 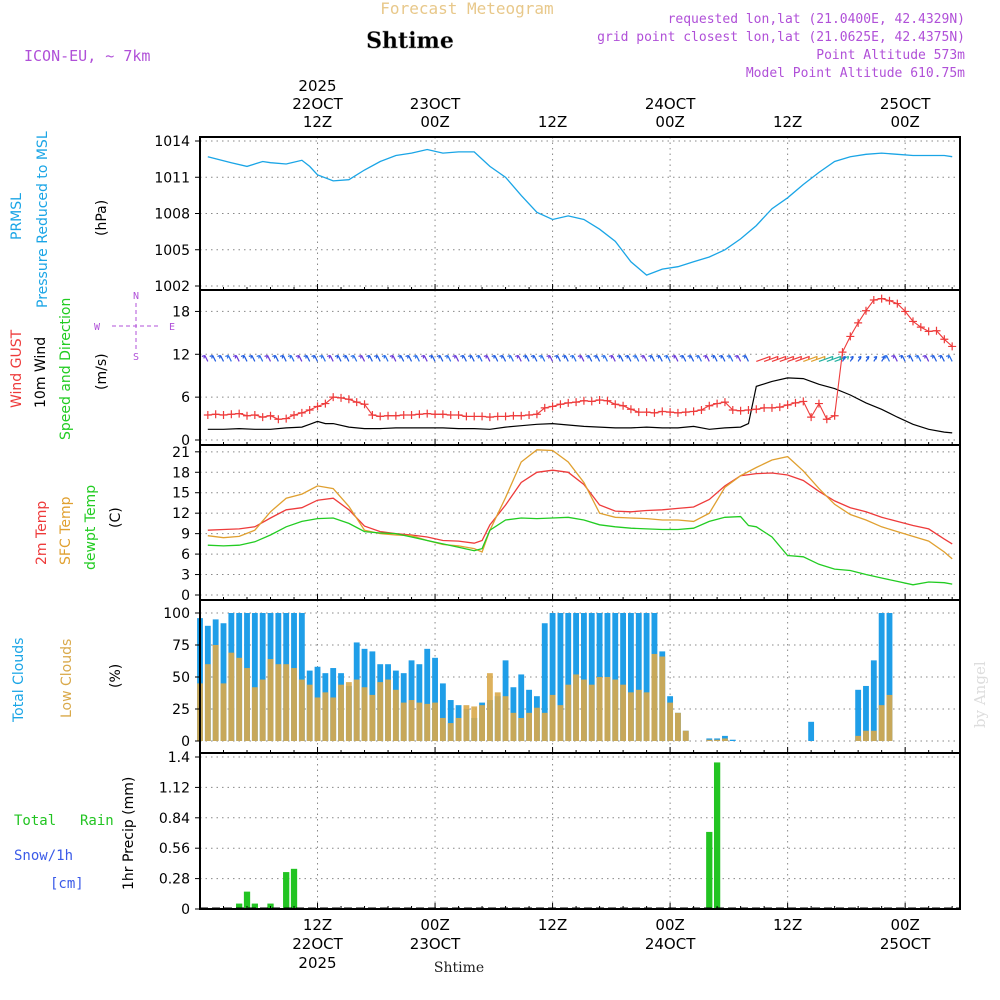 I want to click on wind-frame, so click(x=580, y=367).